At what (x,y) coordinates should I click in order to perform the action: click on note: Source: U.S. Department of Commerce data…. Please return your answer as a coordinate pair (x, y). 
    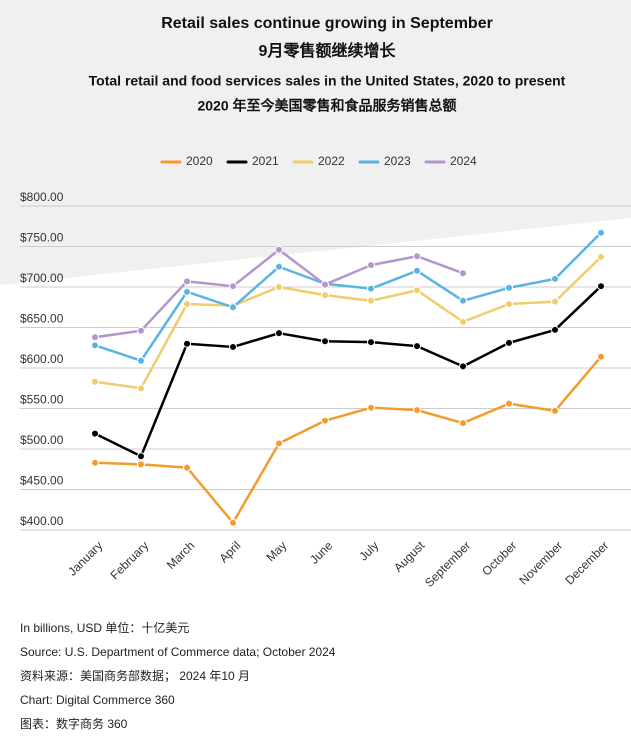
    Looking at the image, I should click on (178, 652).